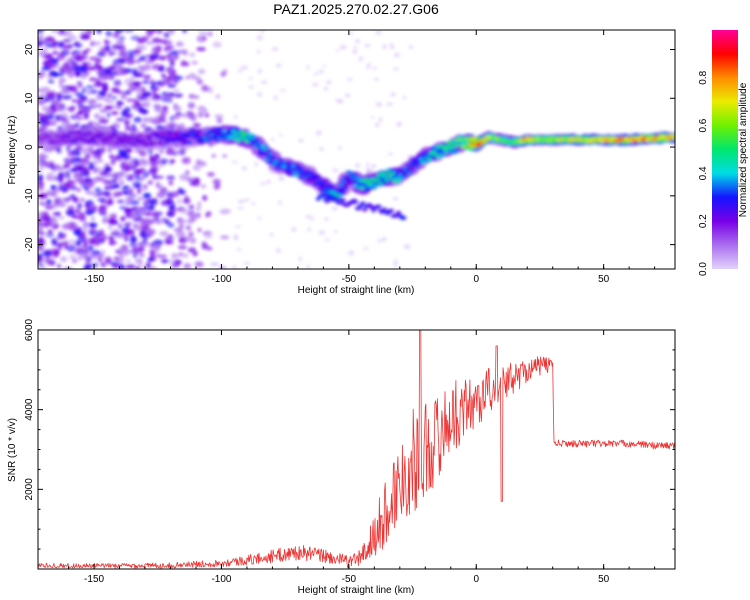  What do you see at coordinates (94, 579) in the screenshot?
I see `snr-x-tick-label: -150` at bounding box center [94, 579].